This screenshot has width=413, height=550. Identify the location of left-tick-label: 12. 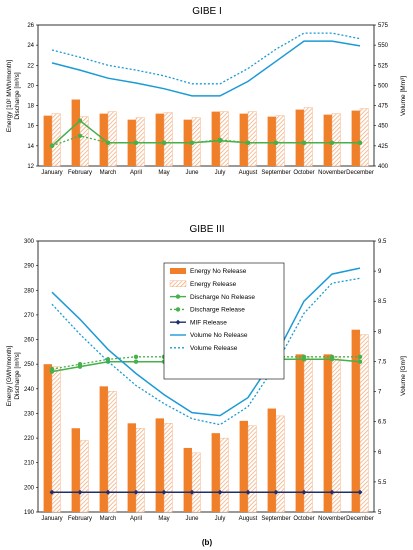
(30, 167).